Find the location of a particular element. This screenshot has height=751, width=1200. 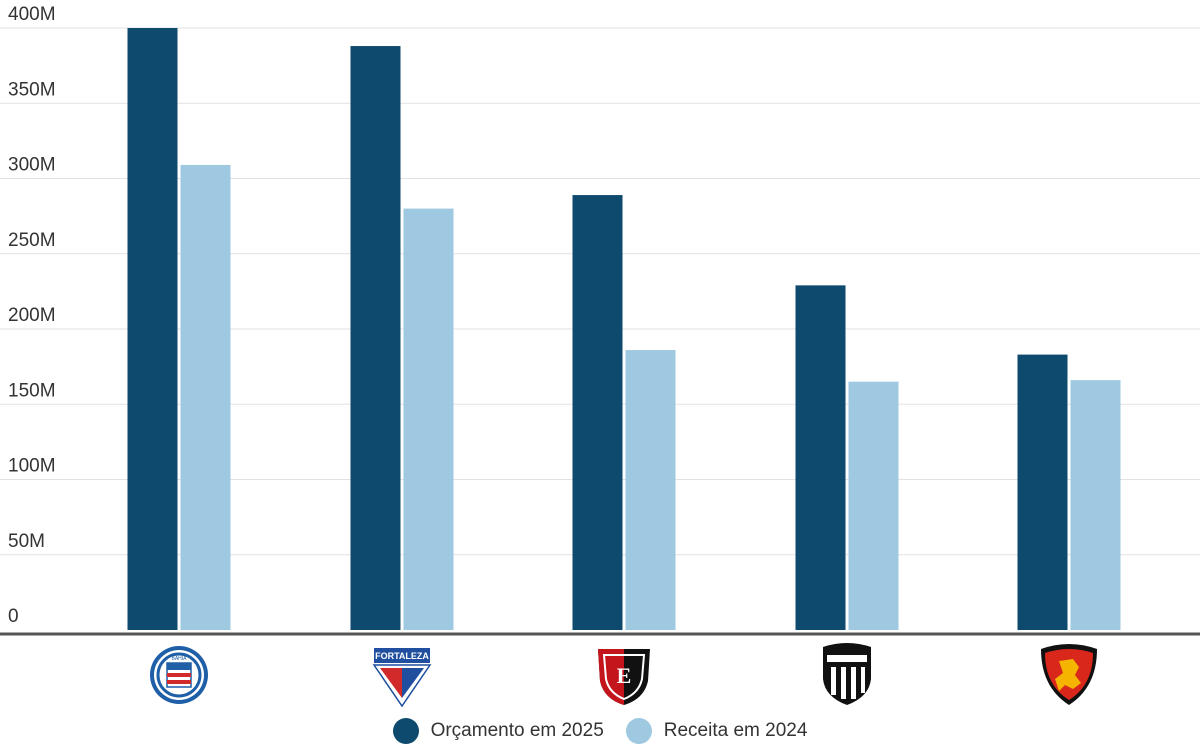

legend-item-orcamento: Orçamento em 2025 is located at coordinates (498, 731).